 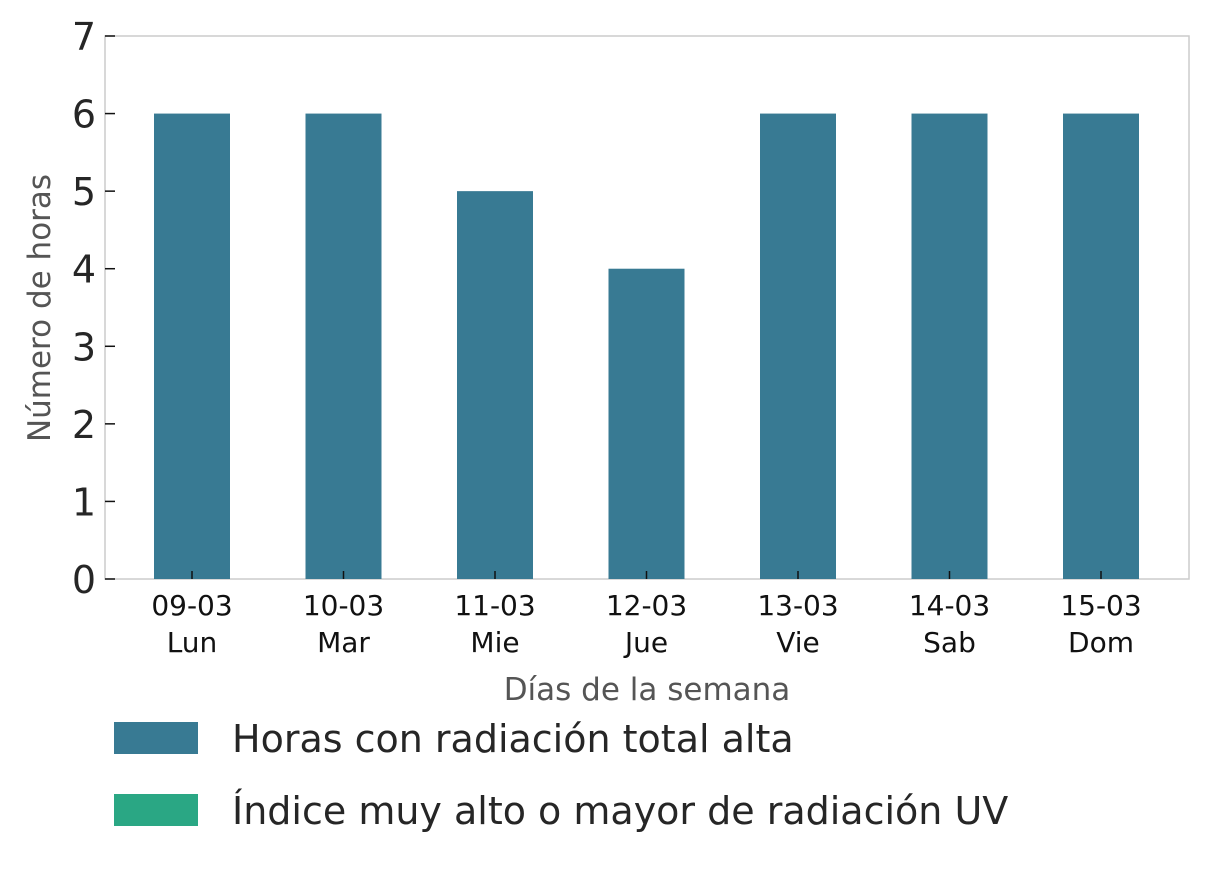 What do you see at coordinates (646, 605) in the screenshot?
I see `x-tick-label-date: 12-03` at bounding box center [646, 605].